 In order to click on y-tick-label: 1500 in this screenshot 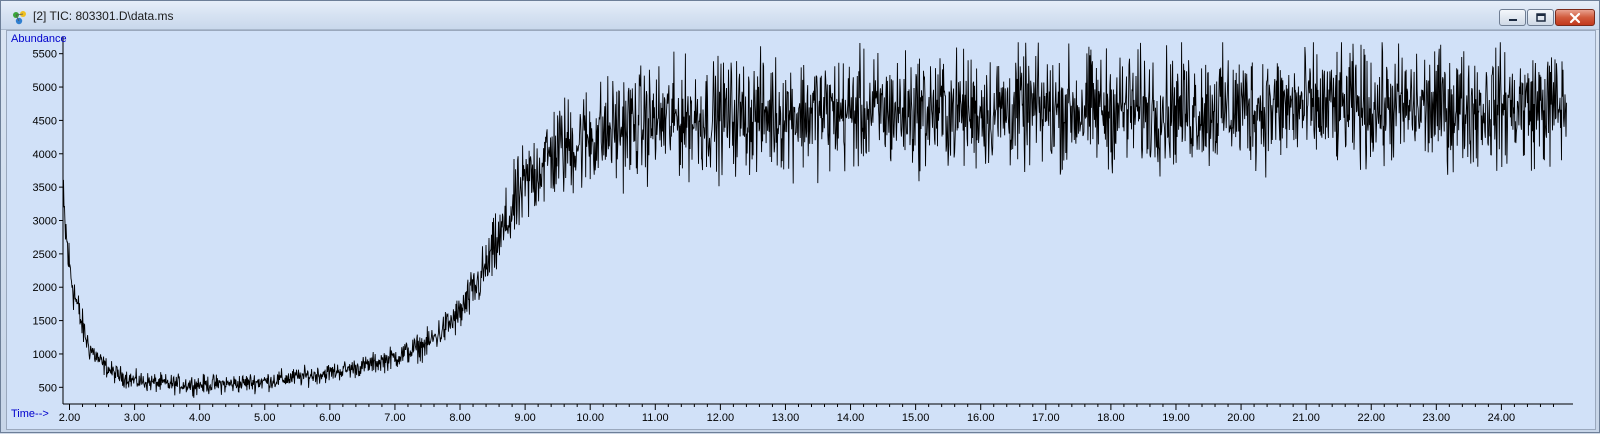, I will do `click(45, 322)`.